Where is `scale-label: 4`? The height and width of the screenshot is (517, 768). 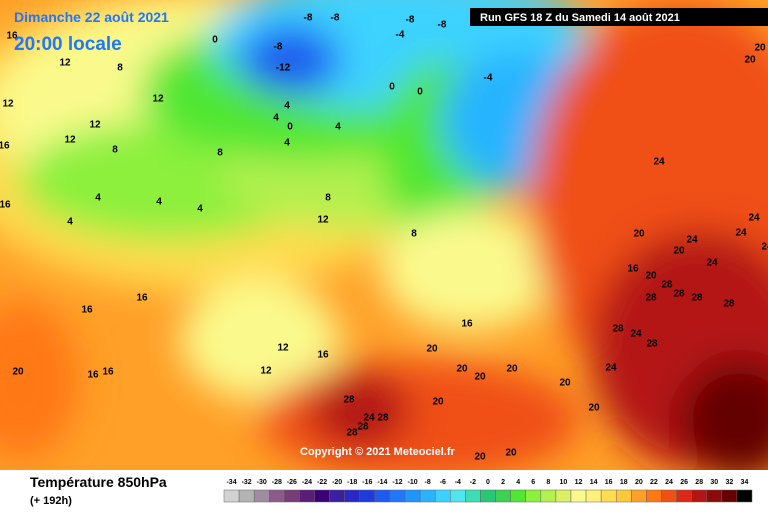
scale-label: 4 is located at coordinates (518, 482).